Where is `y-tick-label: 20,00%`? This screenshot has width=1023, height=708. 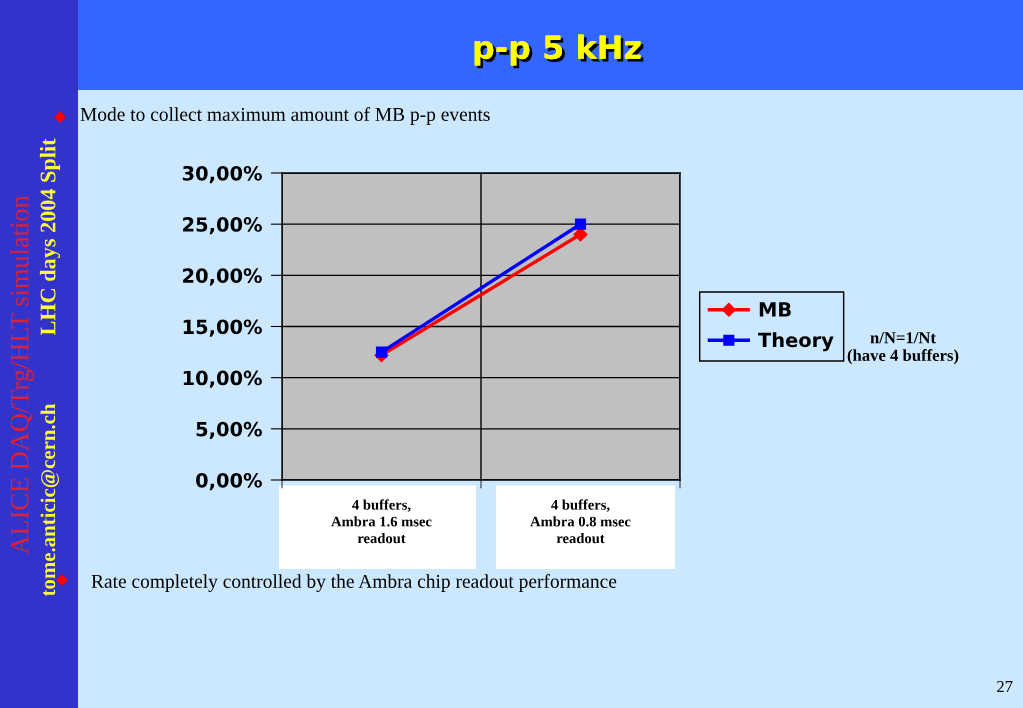 y-tick-label: 20,00% is located at coordinates (222, 277).